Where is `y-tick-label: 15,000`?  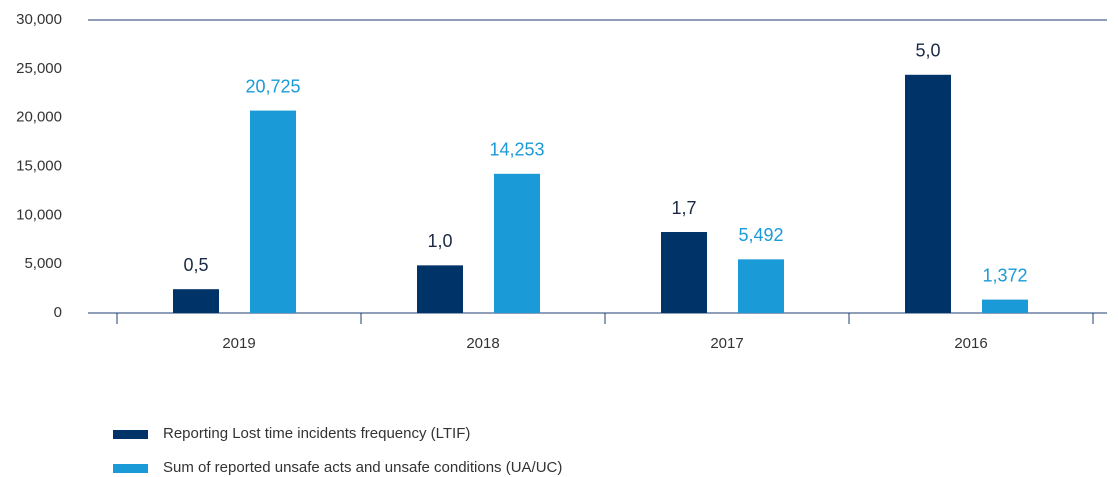 y-tick-label: 15,000 is located at coordinates (39, 165).